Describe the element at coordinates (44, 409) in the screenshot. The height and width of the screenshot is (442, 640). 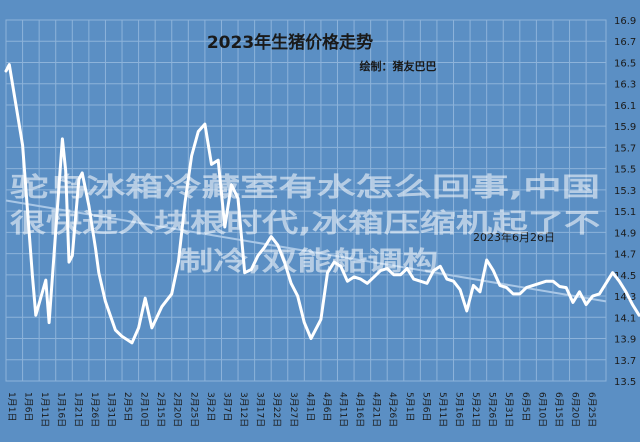
I see `x-tick-label: 1月11日` at that location.